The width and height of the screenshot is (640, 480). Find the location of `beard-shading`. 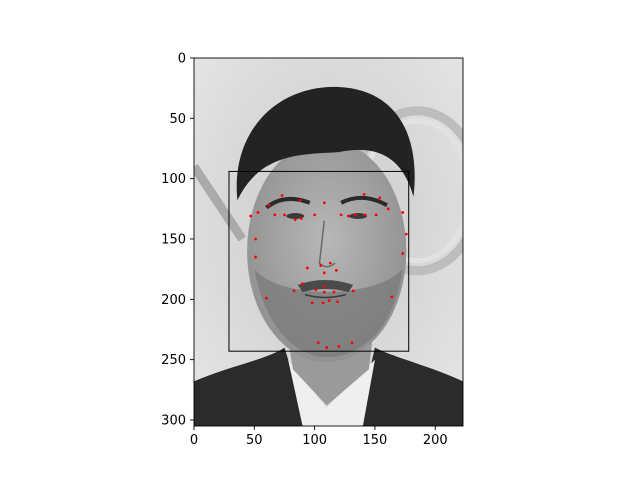

beard-shading is located at coordinates (328, 313).